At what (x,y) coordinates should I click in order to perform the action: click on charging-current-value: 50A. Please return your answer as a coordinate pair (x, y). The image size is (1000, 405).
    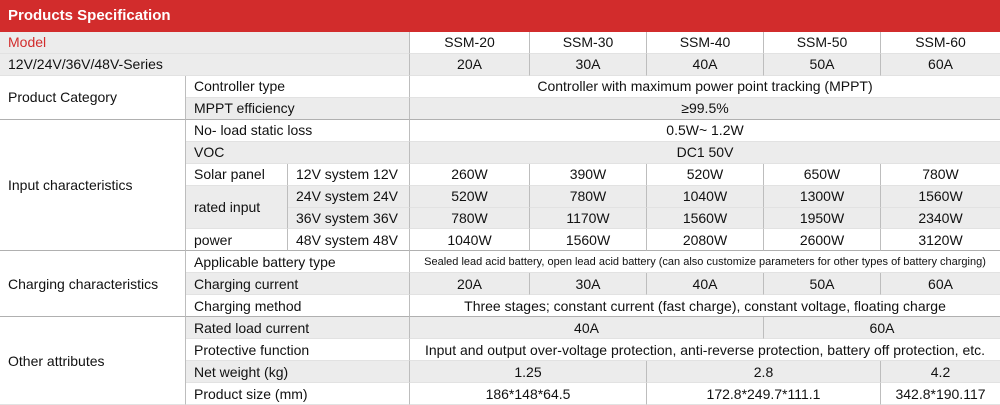
    Looking at the image, I should click on (822, 284).